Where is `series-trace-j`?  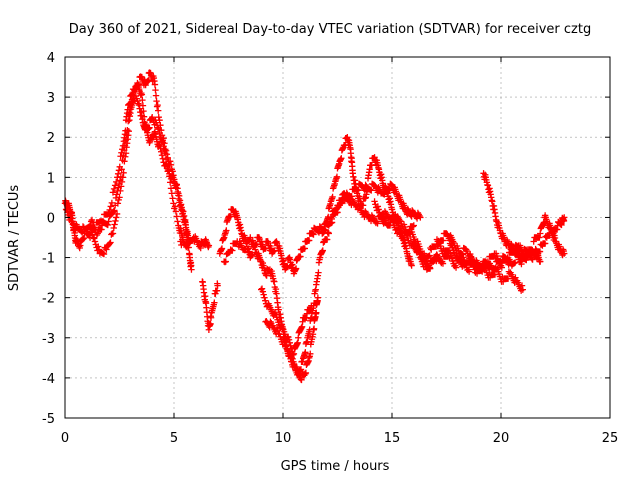
series-trace-j is located at coordinates (367, 201).